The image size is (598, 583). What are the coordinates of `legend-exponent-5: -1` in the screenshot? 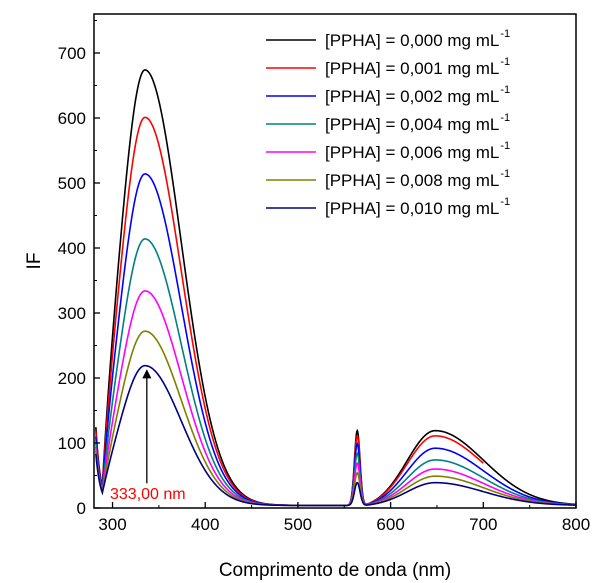 It's located at (505, 174).